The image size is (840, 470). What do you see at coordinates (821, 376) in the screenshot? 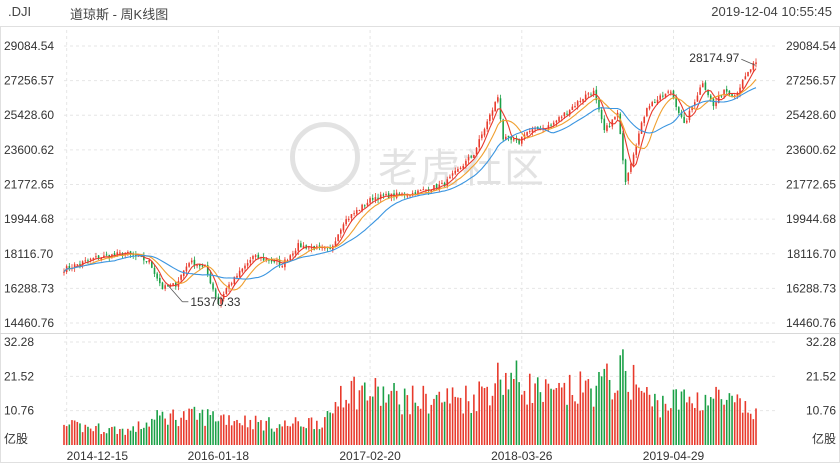
I see `volume-tick-right: 21.52` at bounding box center [821, 376].